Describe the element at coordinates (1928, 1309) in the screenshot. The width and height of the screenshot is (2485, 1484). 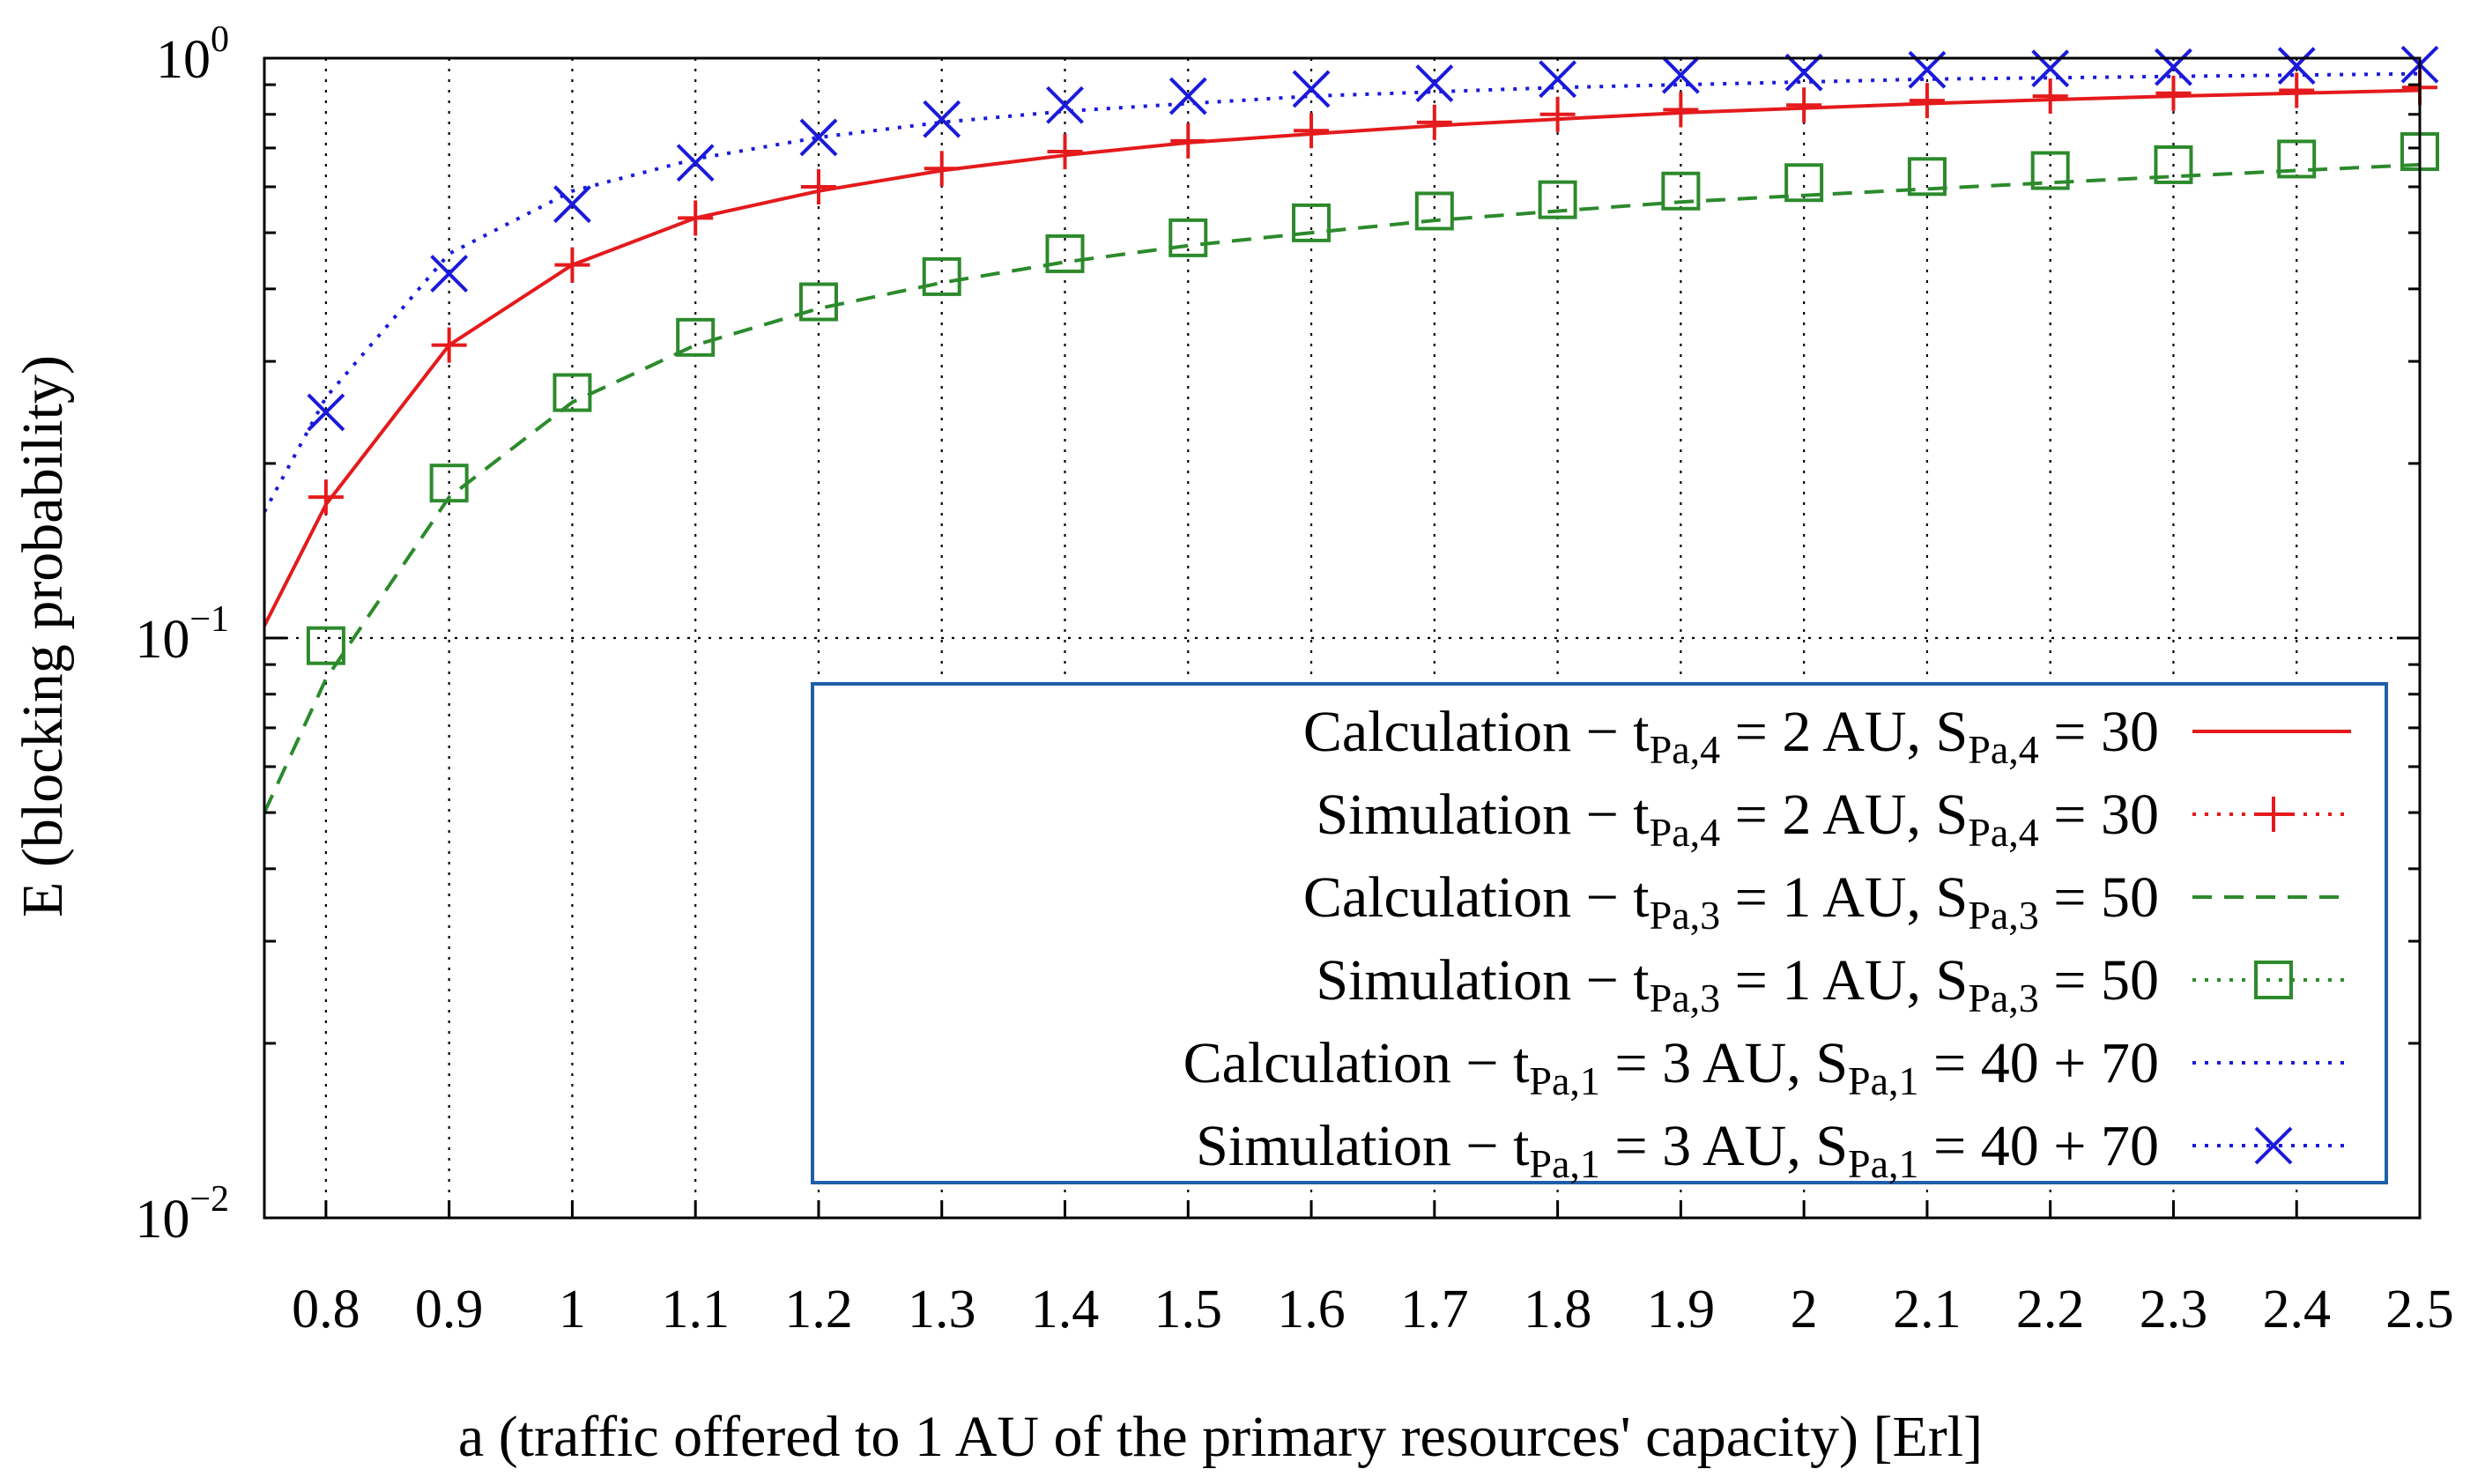
I see `x-tick-label: 2.1` at that location.